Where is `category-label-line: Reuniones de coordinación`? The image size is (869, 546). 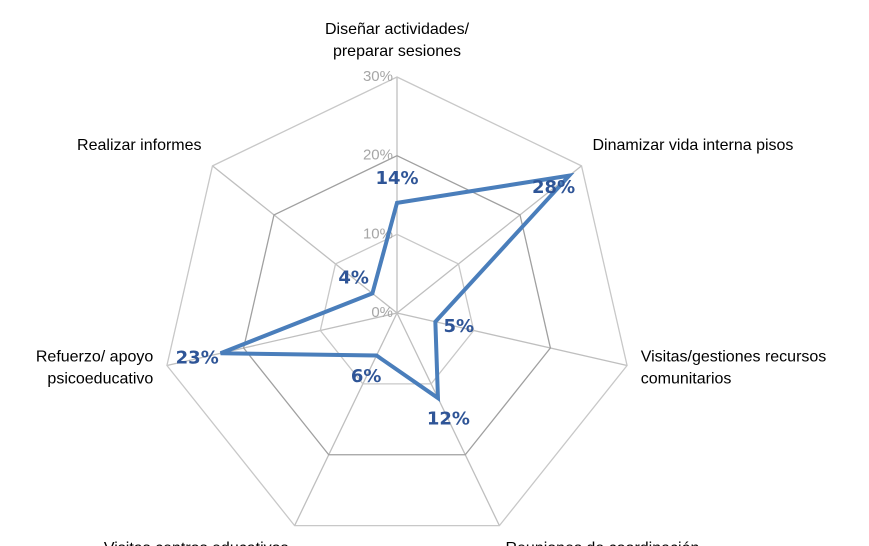 category-label-line: Reuniones de coordinación is located at coordinates (602, 543).